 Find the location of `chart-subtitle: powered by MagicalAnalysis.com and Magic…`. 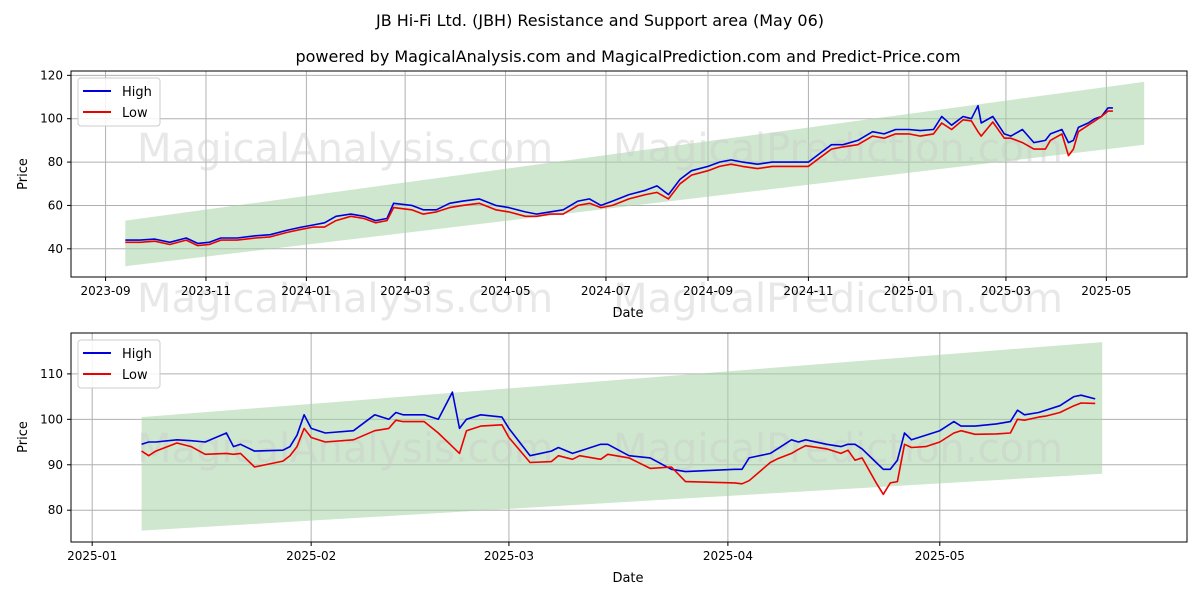

chart-subtitle: powered by MagicalAnalysis.com and Magic… is located at coordinates (627, 56).